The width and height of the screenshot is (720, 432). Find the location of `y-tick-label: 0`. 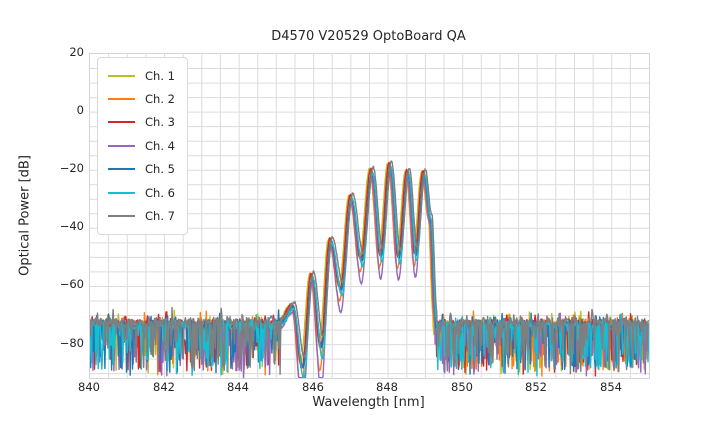

y-tick-label: 0 is located at coordinates (80, 110).